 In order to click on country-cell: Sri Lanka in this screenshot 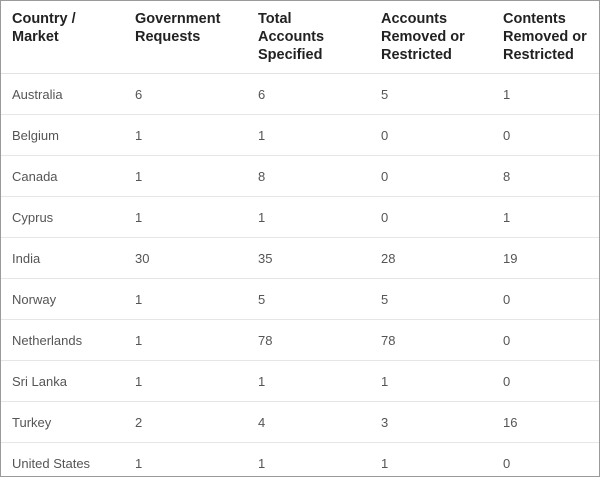, I will do `click(62, 381)`.